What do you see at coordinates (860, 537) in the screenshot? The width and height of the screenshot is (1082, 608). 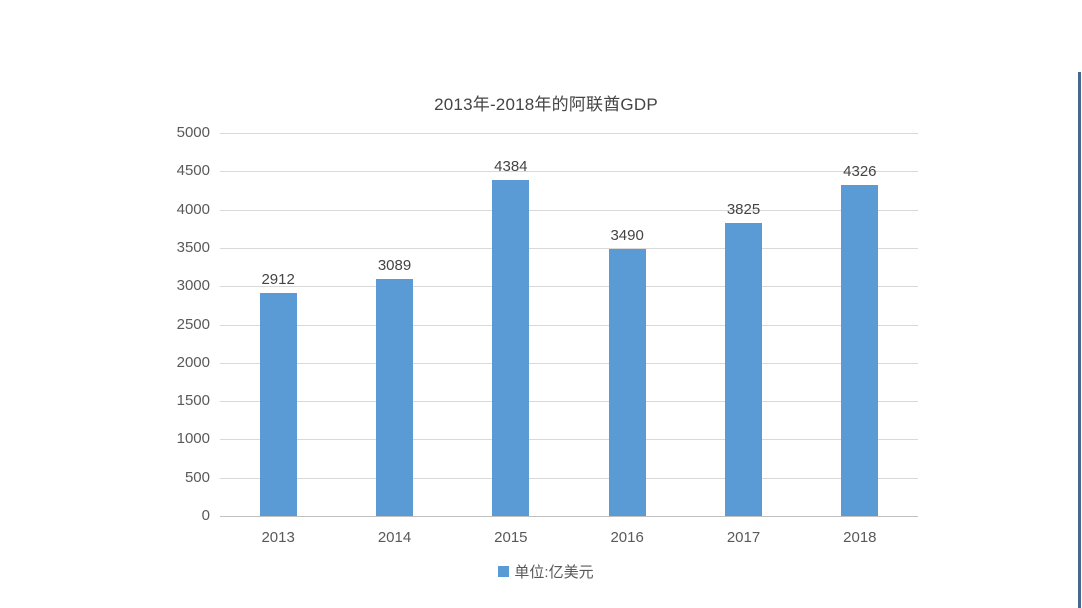 I see `x-tick-label: 2018` at bounding box center [860, 537].